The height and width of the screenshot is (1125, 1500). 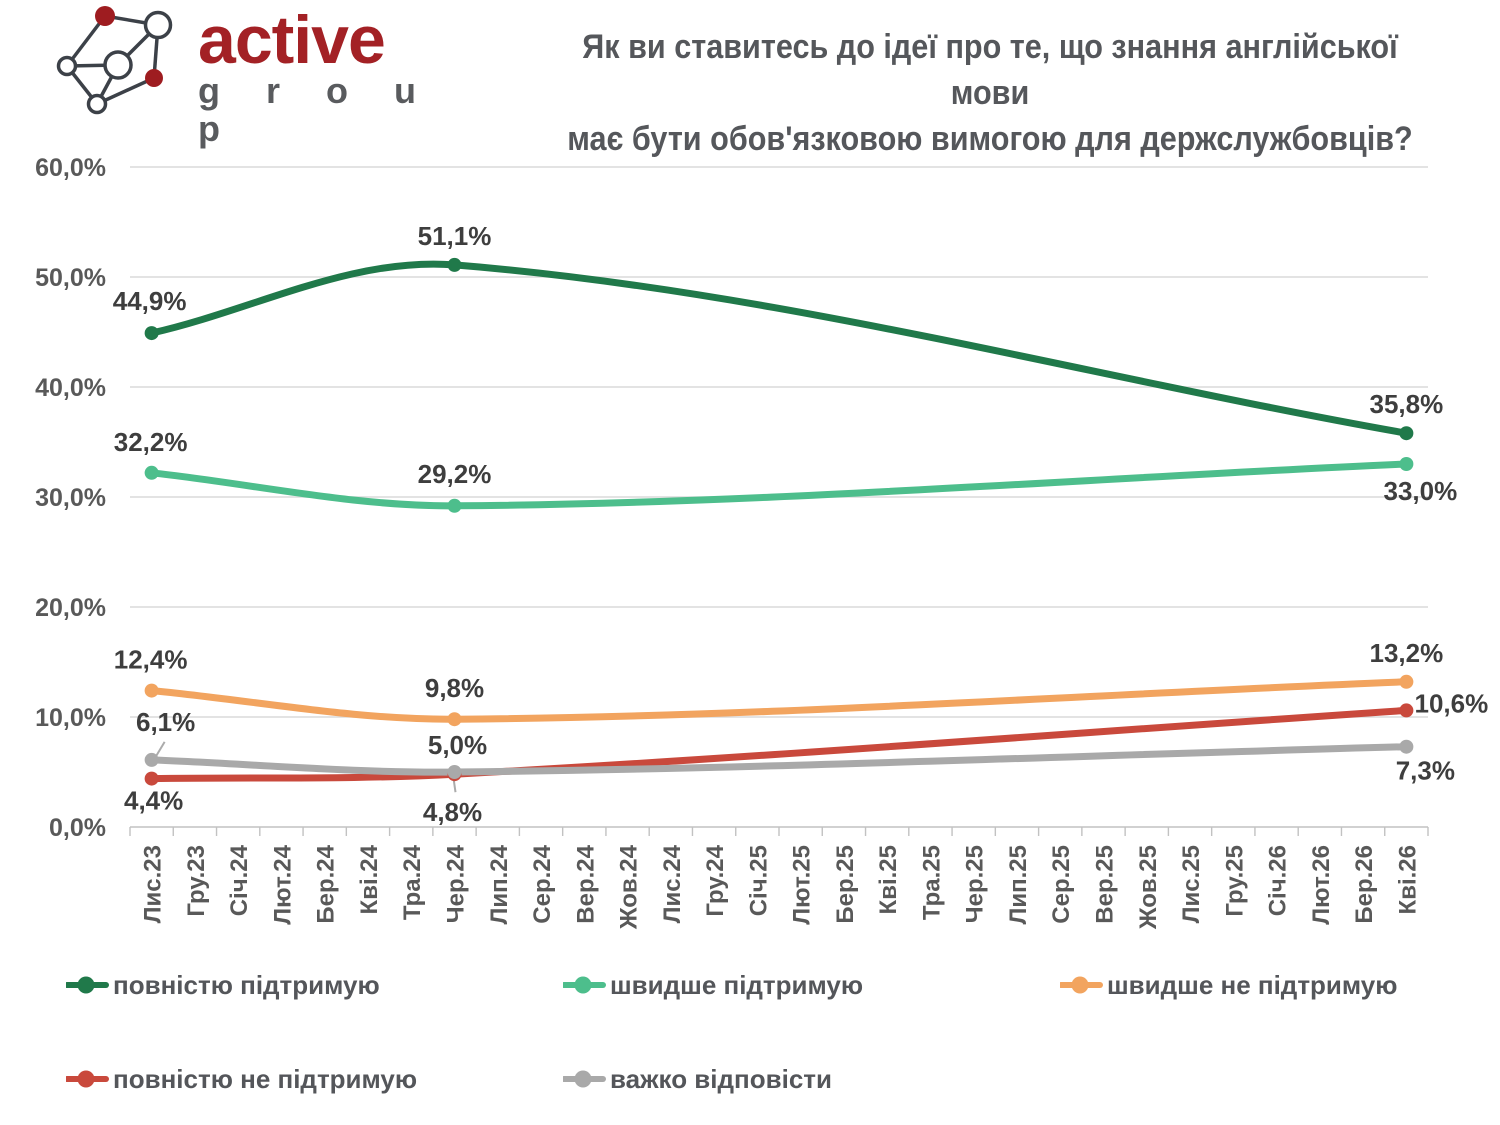 I want to click on brand-name: active, so click(x=292, y=40).